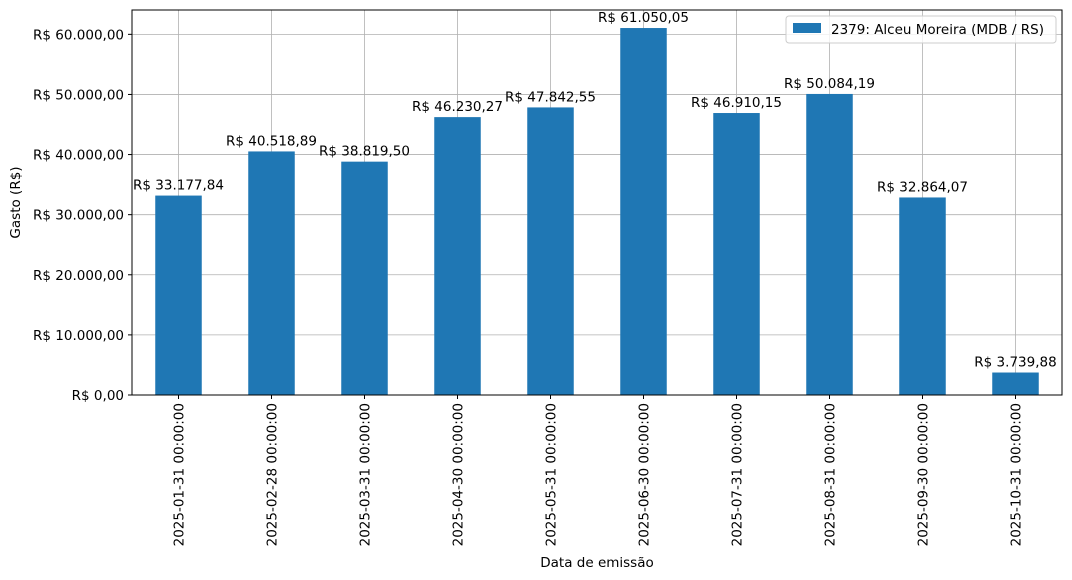  I want to click on y-tick-label: R$ 60.000,00, so click(78, 35).